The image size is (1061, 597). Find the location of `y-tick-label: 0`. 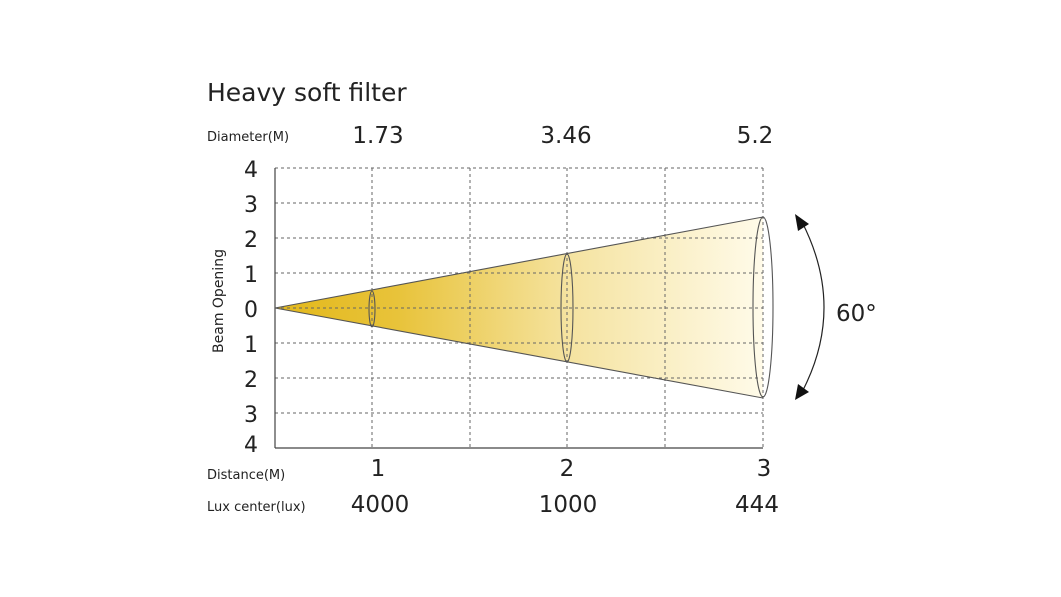

y-tick-label: 0 is located at coordinates (251, 310).